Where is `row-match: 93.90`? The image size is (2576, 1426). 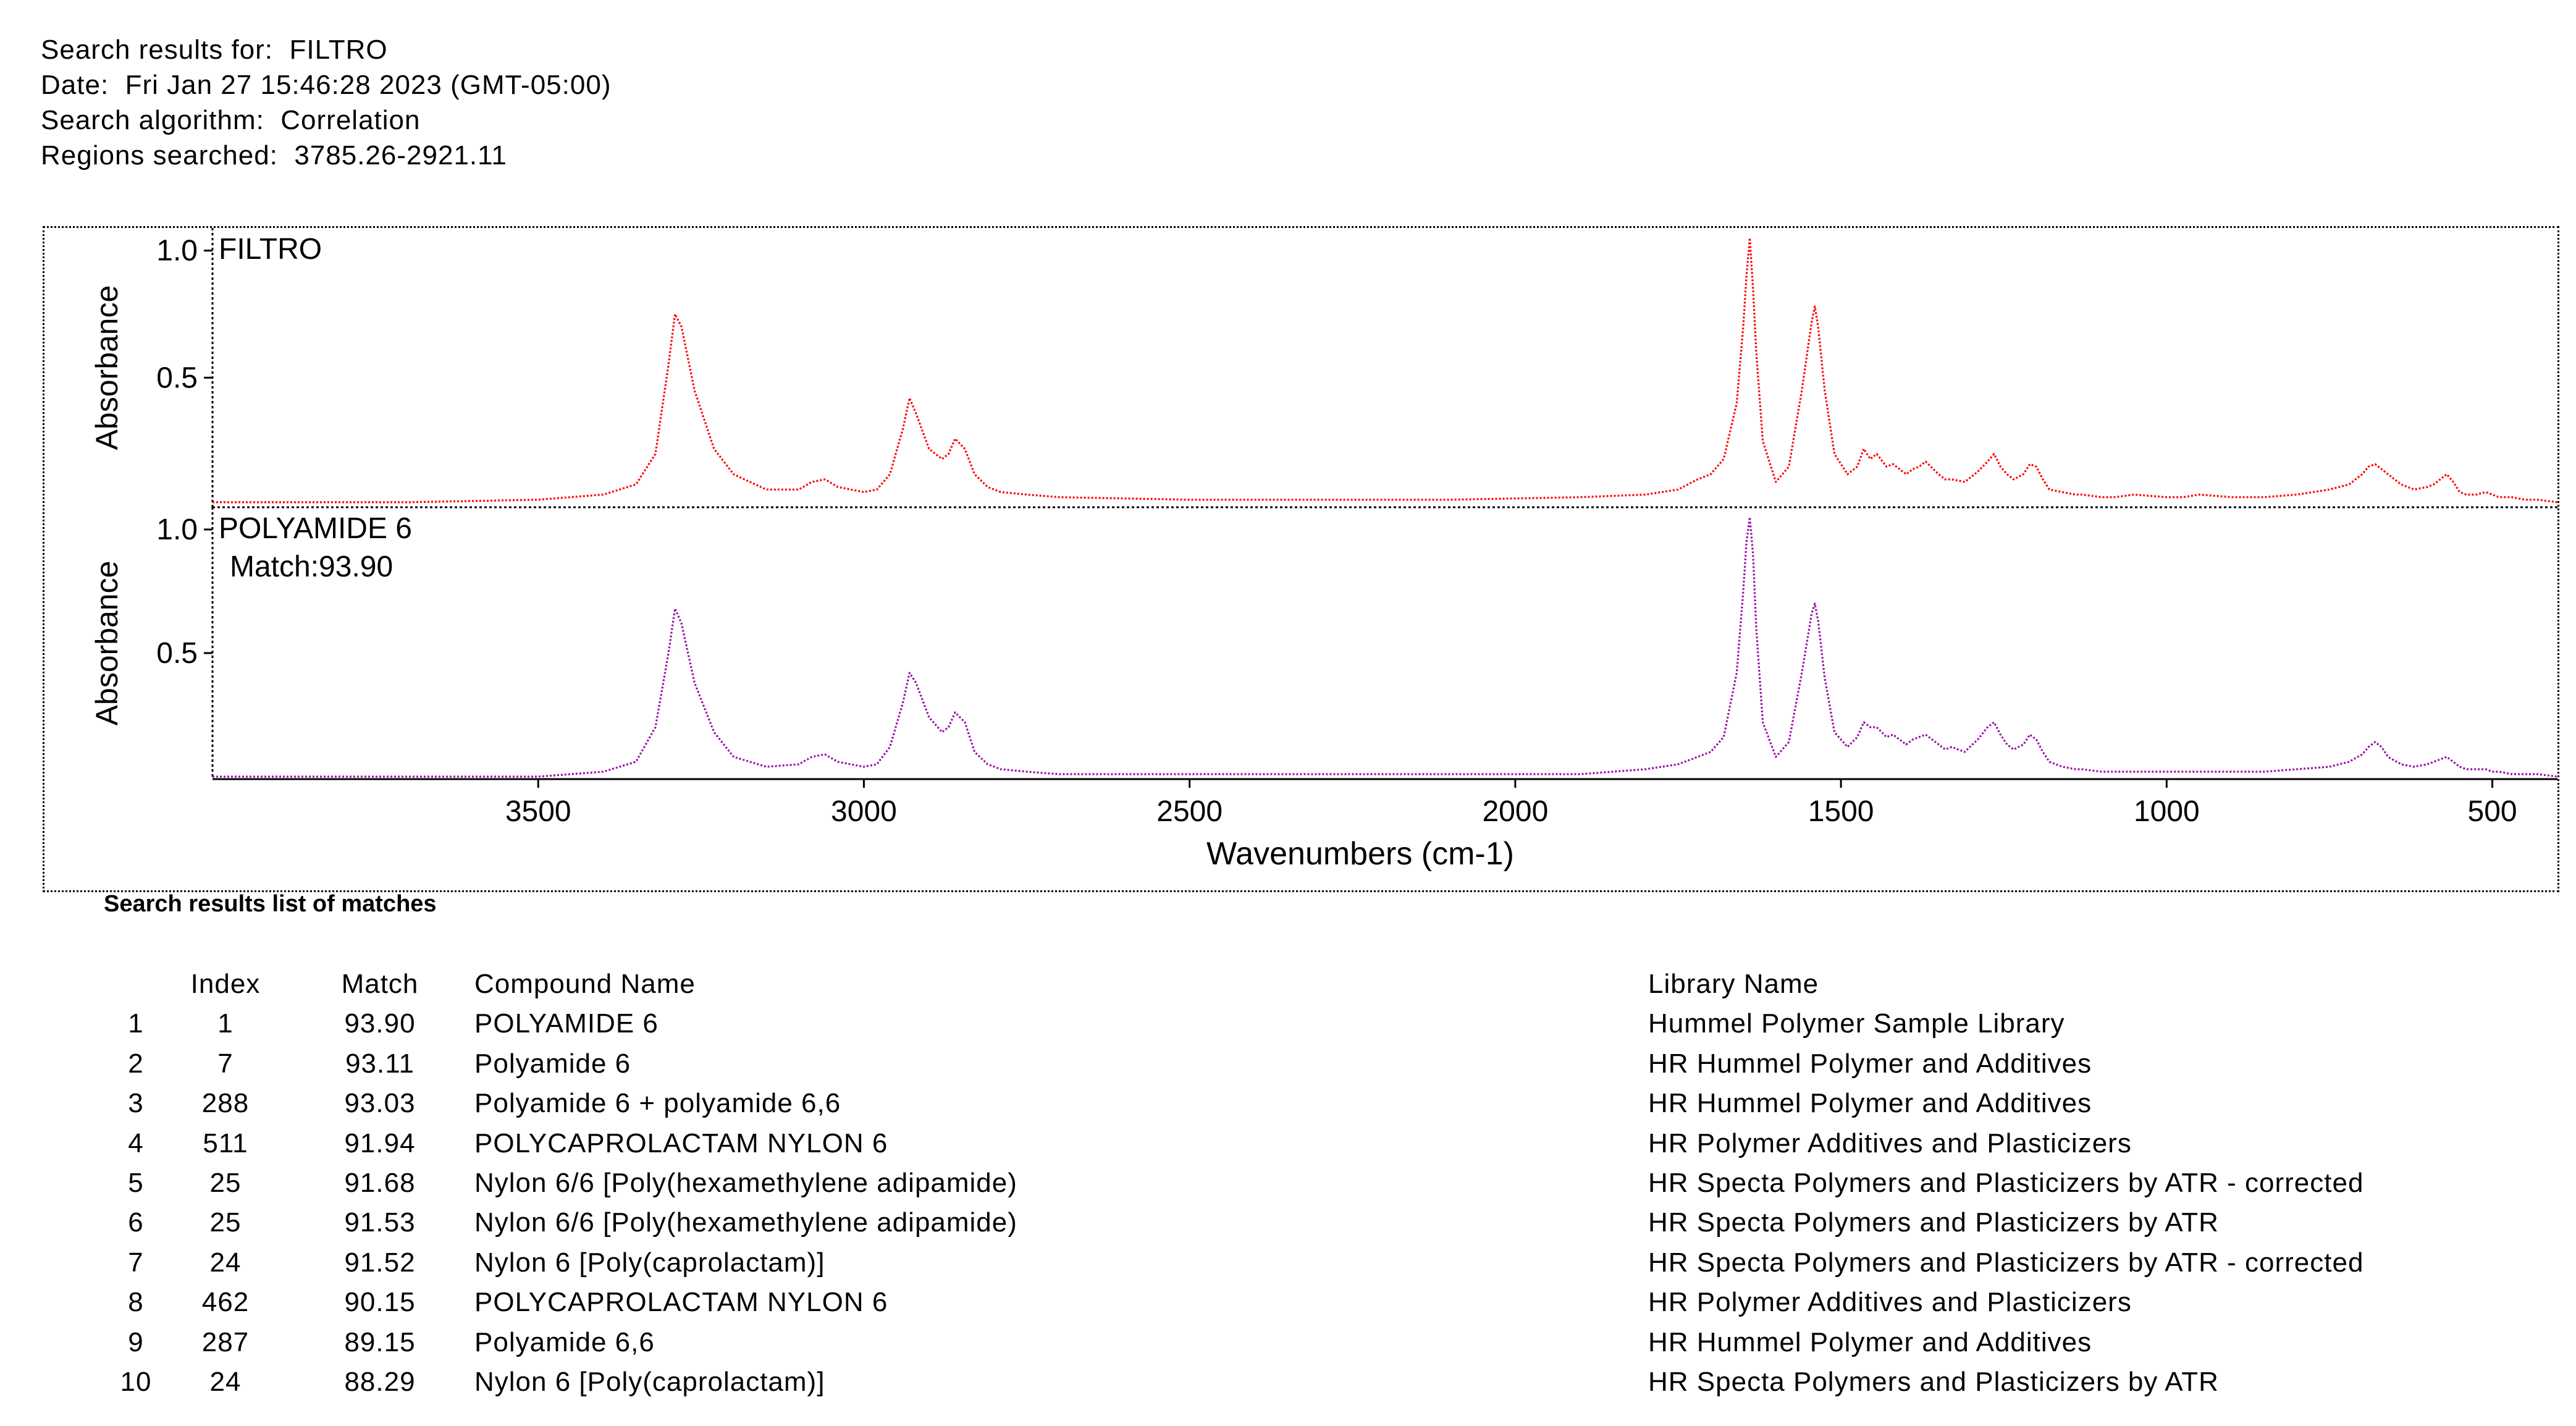
row-match: 93.90 is located at coordinates (380, 1023).